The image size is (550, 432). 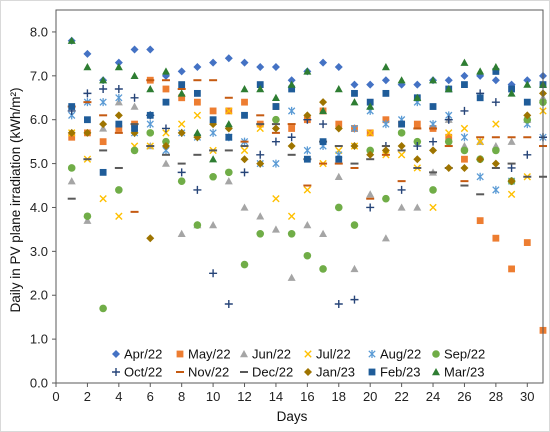 I want to click on legend-item: Dec/22, so click(x=266, y=372).